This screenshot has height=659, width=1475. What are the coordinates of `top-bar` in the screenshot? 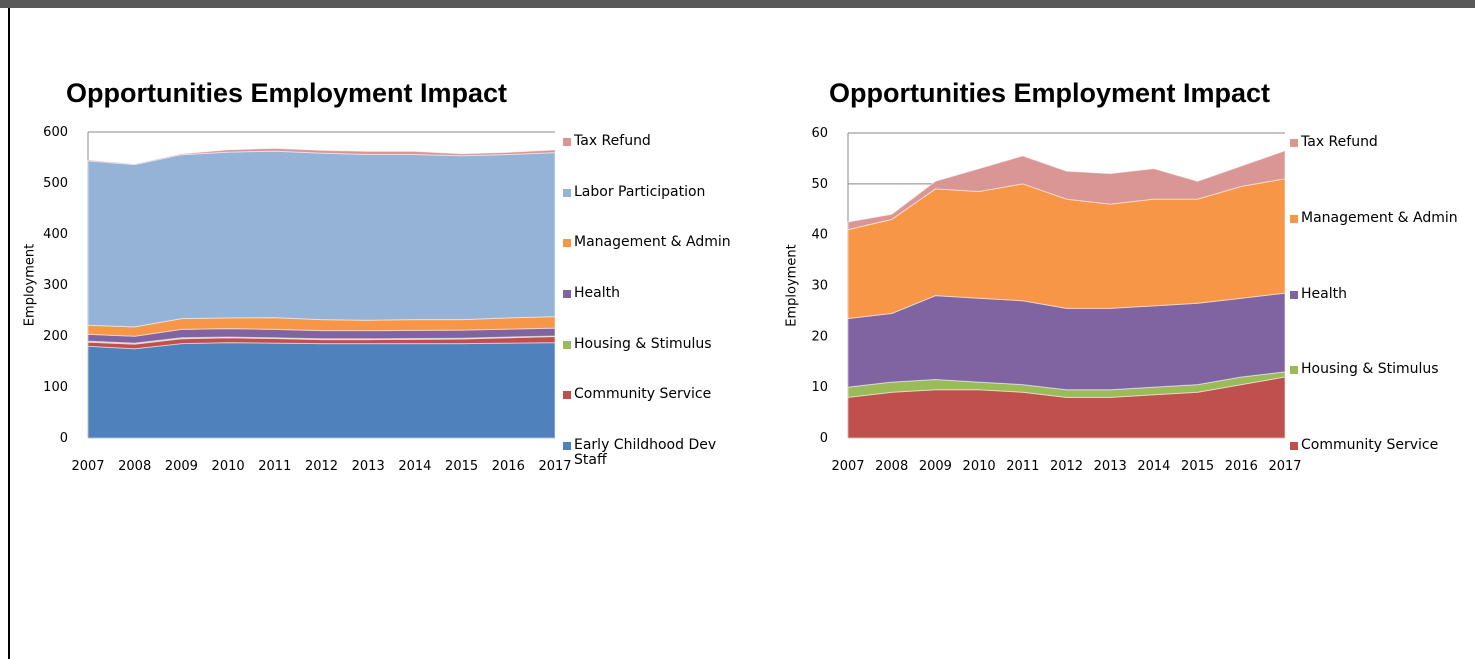 It's located at (737, 4).